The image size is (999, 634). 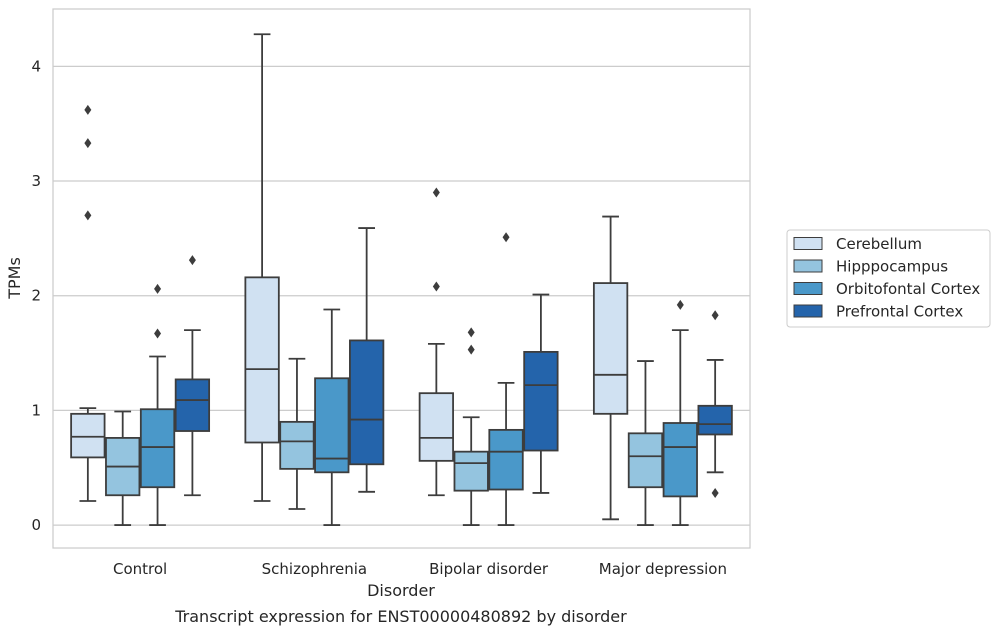 What do you see at coordinates (140, 569) in the screenshot?
I see `x-tick-label: Control` at bounding box center [140, 569].